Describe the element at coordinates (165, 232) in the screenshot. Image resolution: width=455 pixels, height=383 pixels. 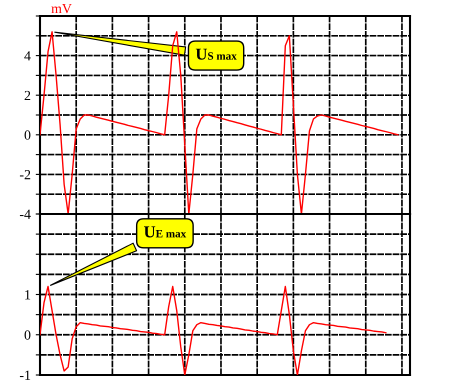
I see `annotation: UE max` at that location.